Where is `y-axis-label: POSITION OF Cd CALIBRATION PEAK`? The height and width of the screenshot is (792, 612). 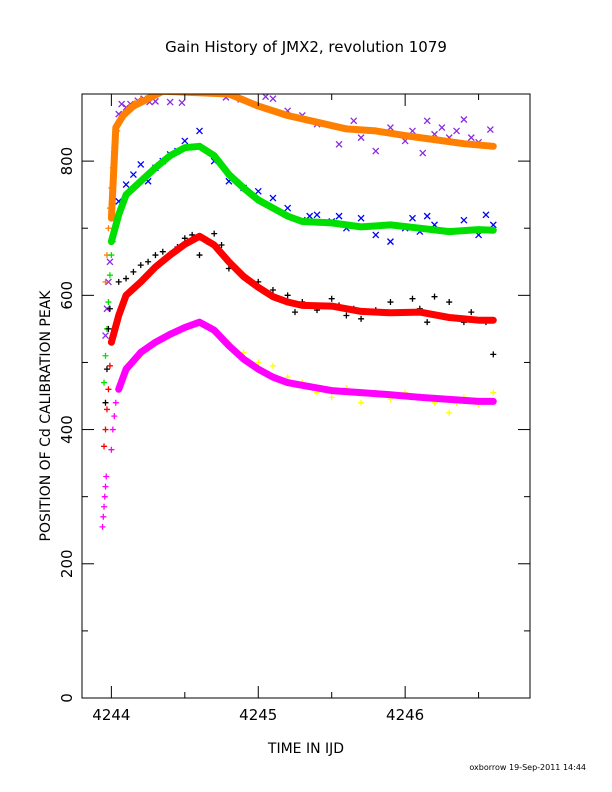
y-axis-label: POSITION OF Cd CALIBRATION PEAK is located at coordinates (46, 416).